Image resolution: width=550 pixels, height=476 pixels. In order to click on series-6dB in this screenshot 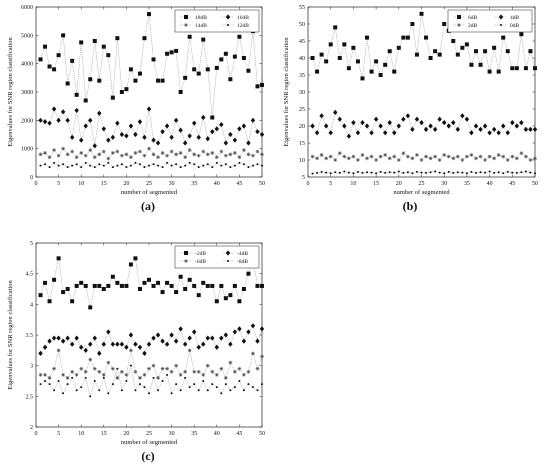, I will do `click(423, 46)`.